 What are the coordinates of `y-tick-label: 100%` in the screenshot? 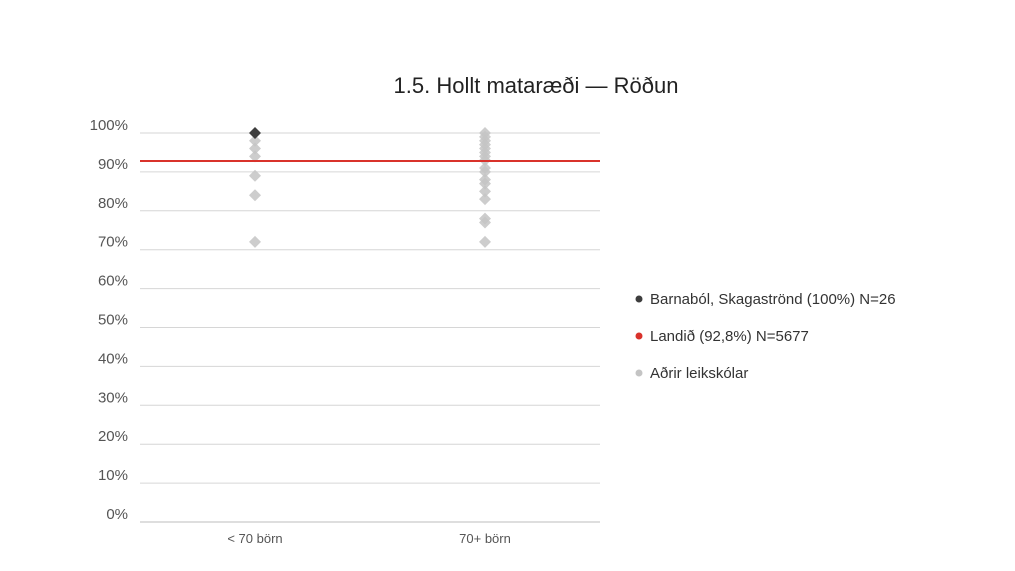 It's located at (109, 125).